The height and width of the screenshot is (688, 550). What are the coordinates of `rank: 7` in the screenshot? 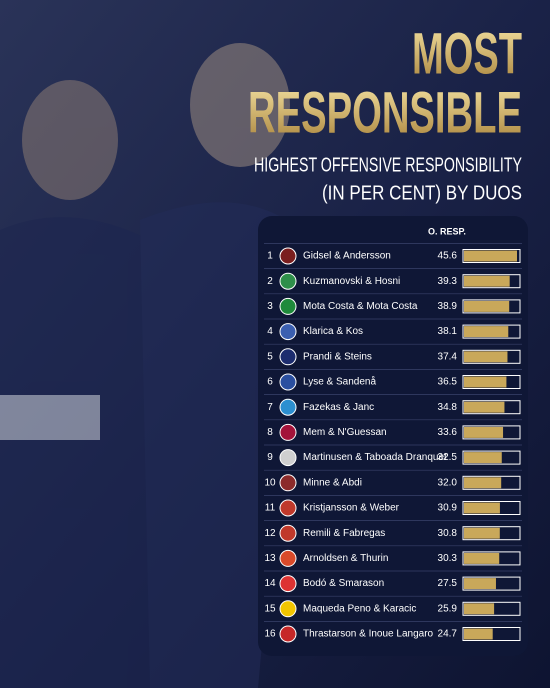 It's located at (270, 407).